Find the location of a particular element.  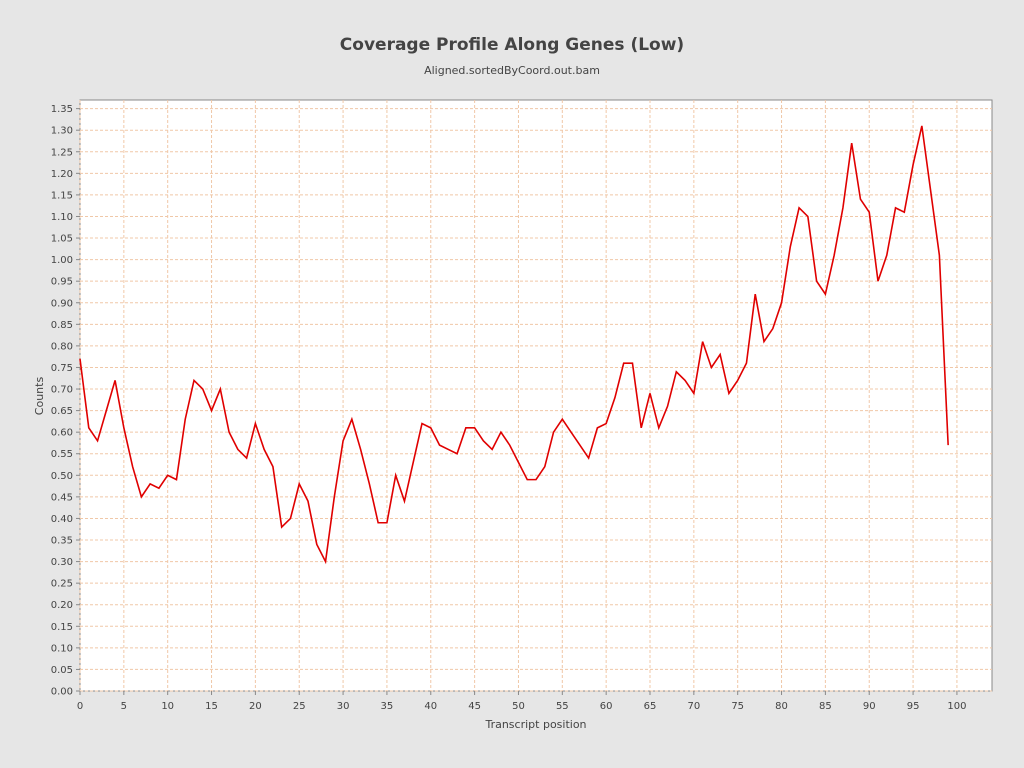

y-tick-label: 0.05 is located at coordinates (62, 670).